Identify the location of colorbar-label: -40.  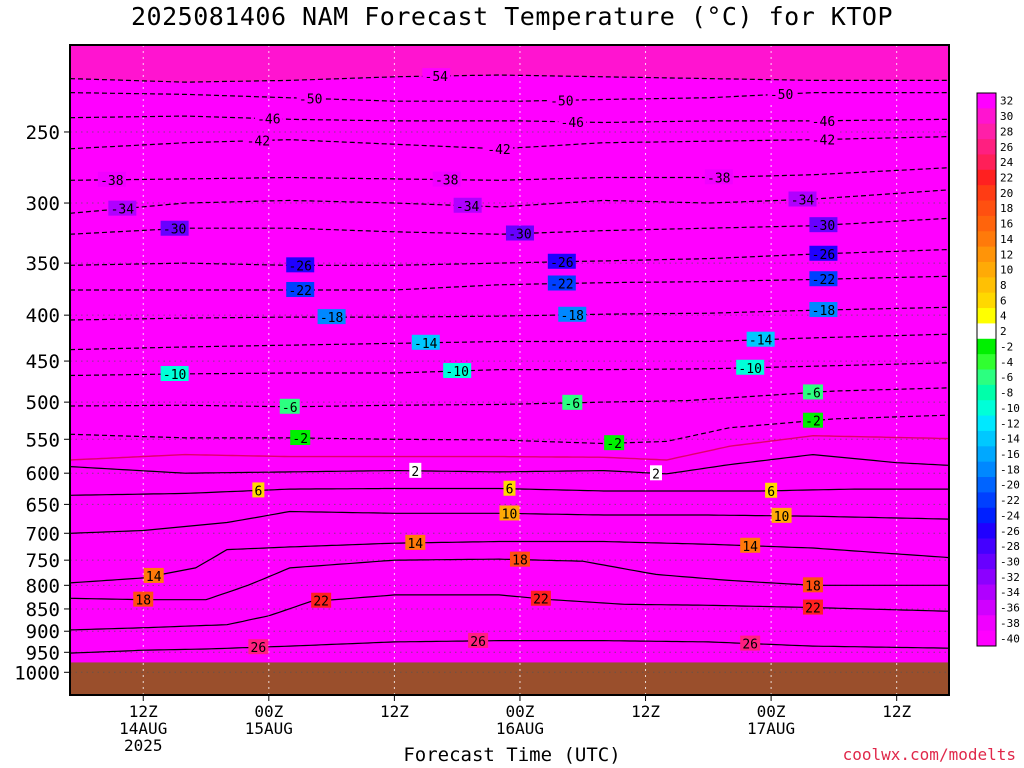
(1010, 638).